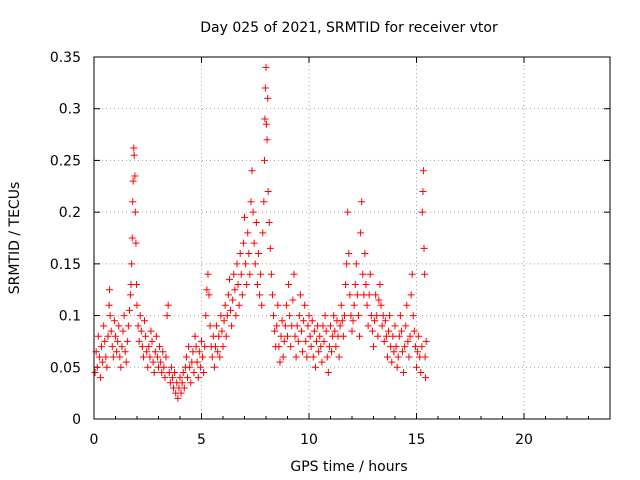 The width and height of the screenshot is (640, 480). Describe the element at coordinates (65, 368) in the screenshot. I see `y-tick-label: 0.05` at that location.